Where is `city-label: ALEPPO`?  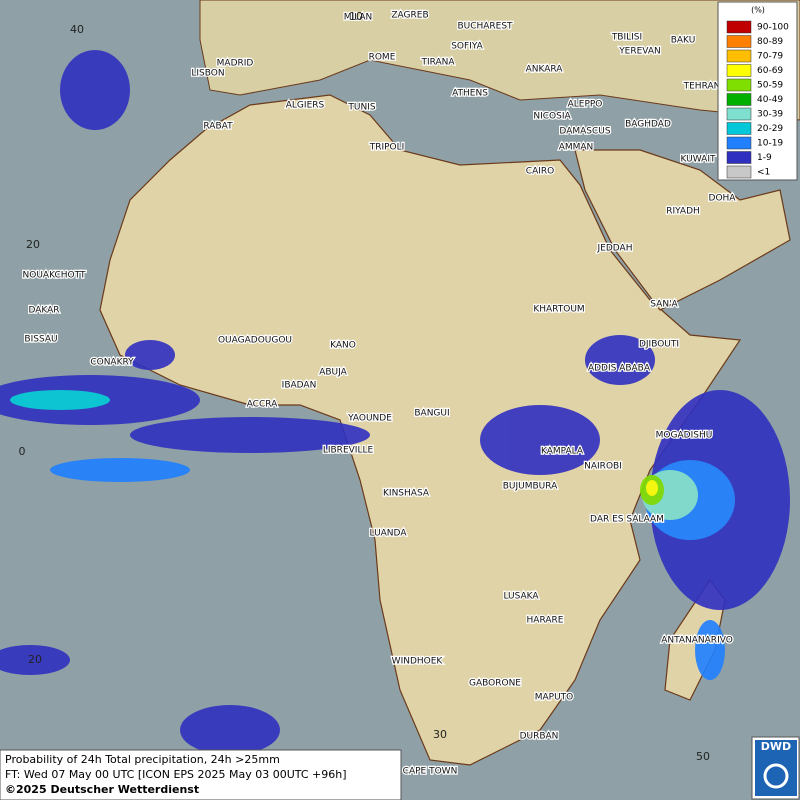 city-label: ALEPPO is located at coordinates (585, 105).